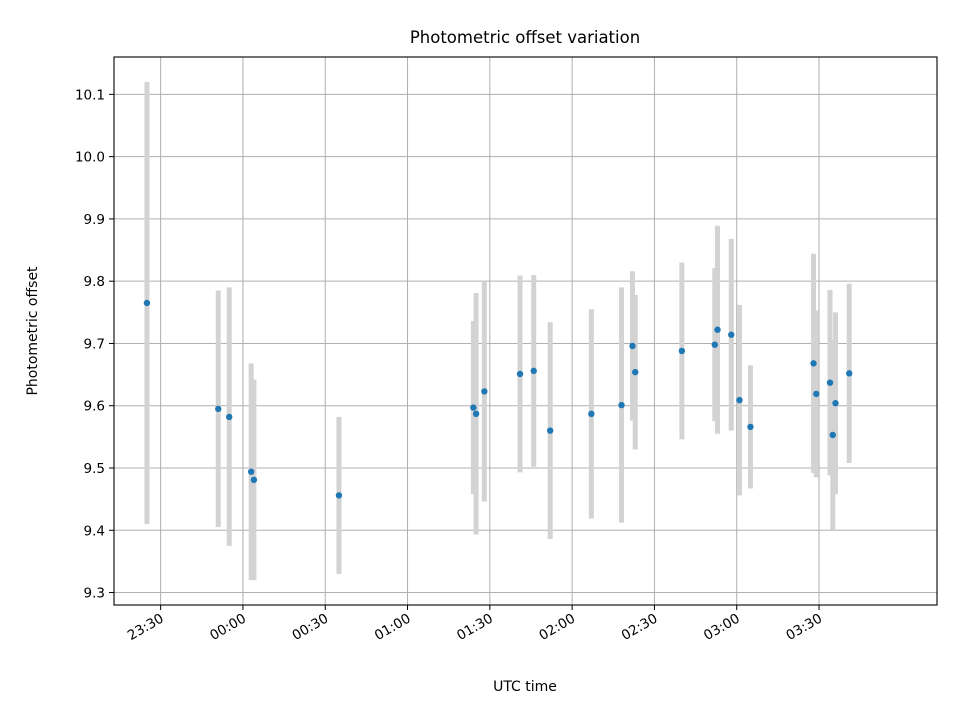  What do you see at coordinates (94, 220) in the screenshot?
I see `y-tick-label: 9.9` at bounding box center [94, 220].